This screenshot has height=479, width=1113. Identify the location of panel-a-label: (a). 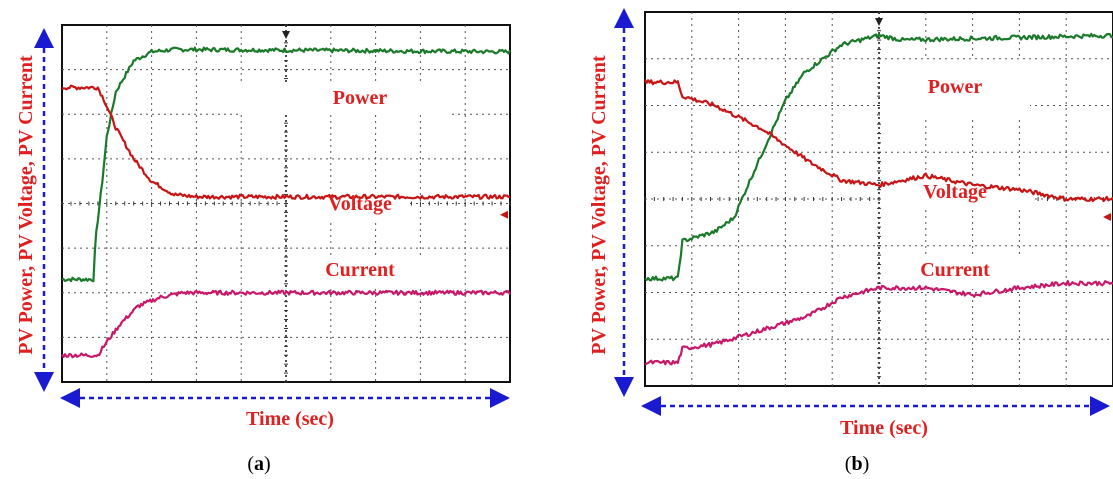
(258, 464).